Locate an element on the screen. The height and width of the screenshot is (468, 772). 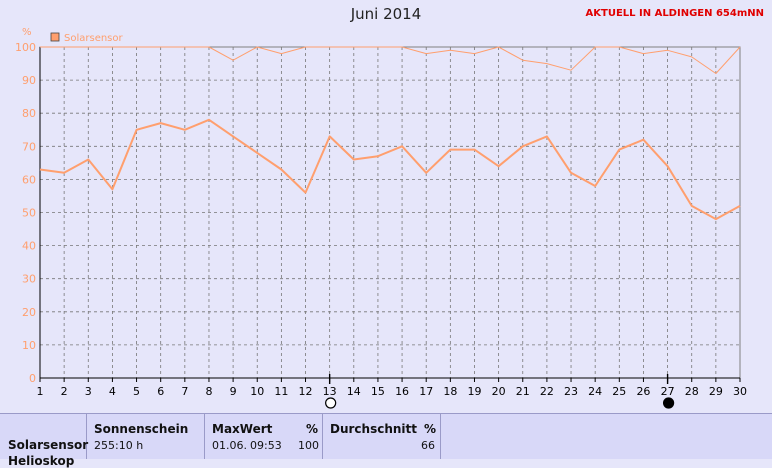
x-tick-label: 11 is located at coordinates (281, 391).